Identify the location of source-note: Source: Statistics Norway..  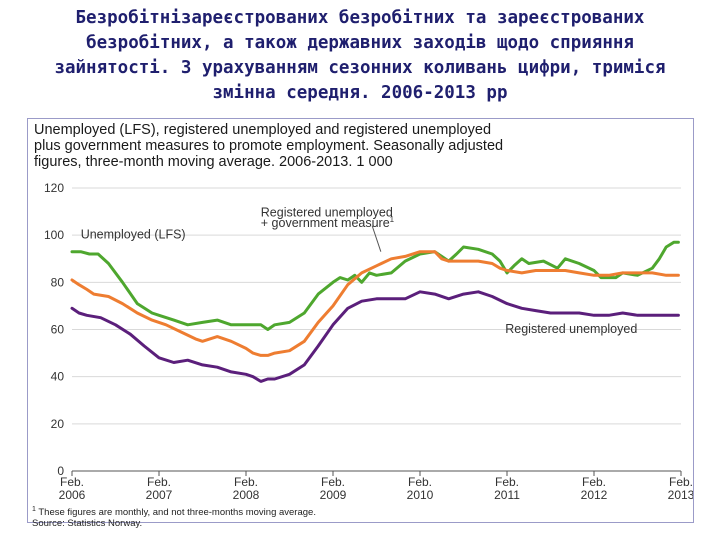
(87, 523).